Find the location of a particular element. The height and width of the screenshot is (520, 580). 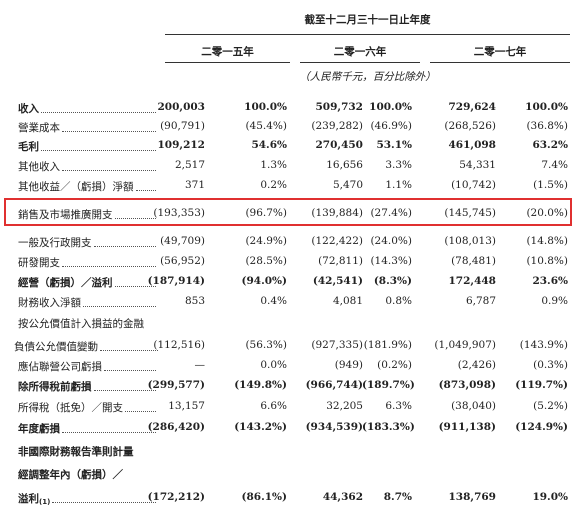

row-label: 財務收入淨額 is located at coordinates (88, 302).